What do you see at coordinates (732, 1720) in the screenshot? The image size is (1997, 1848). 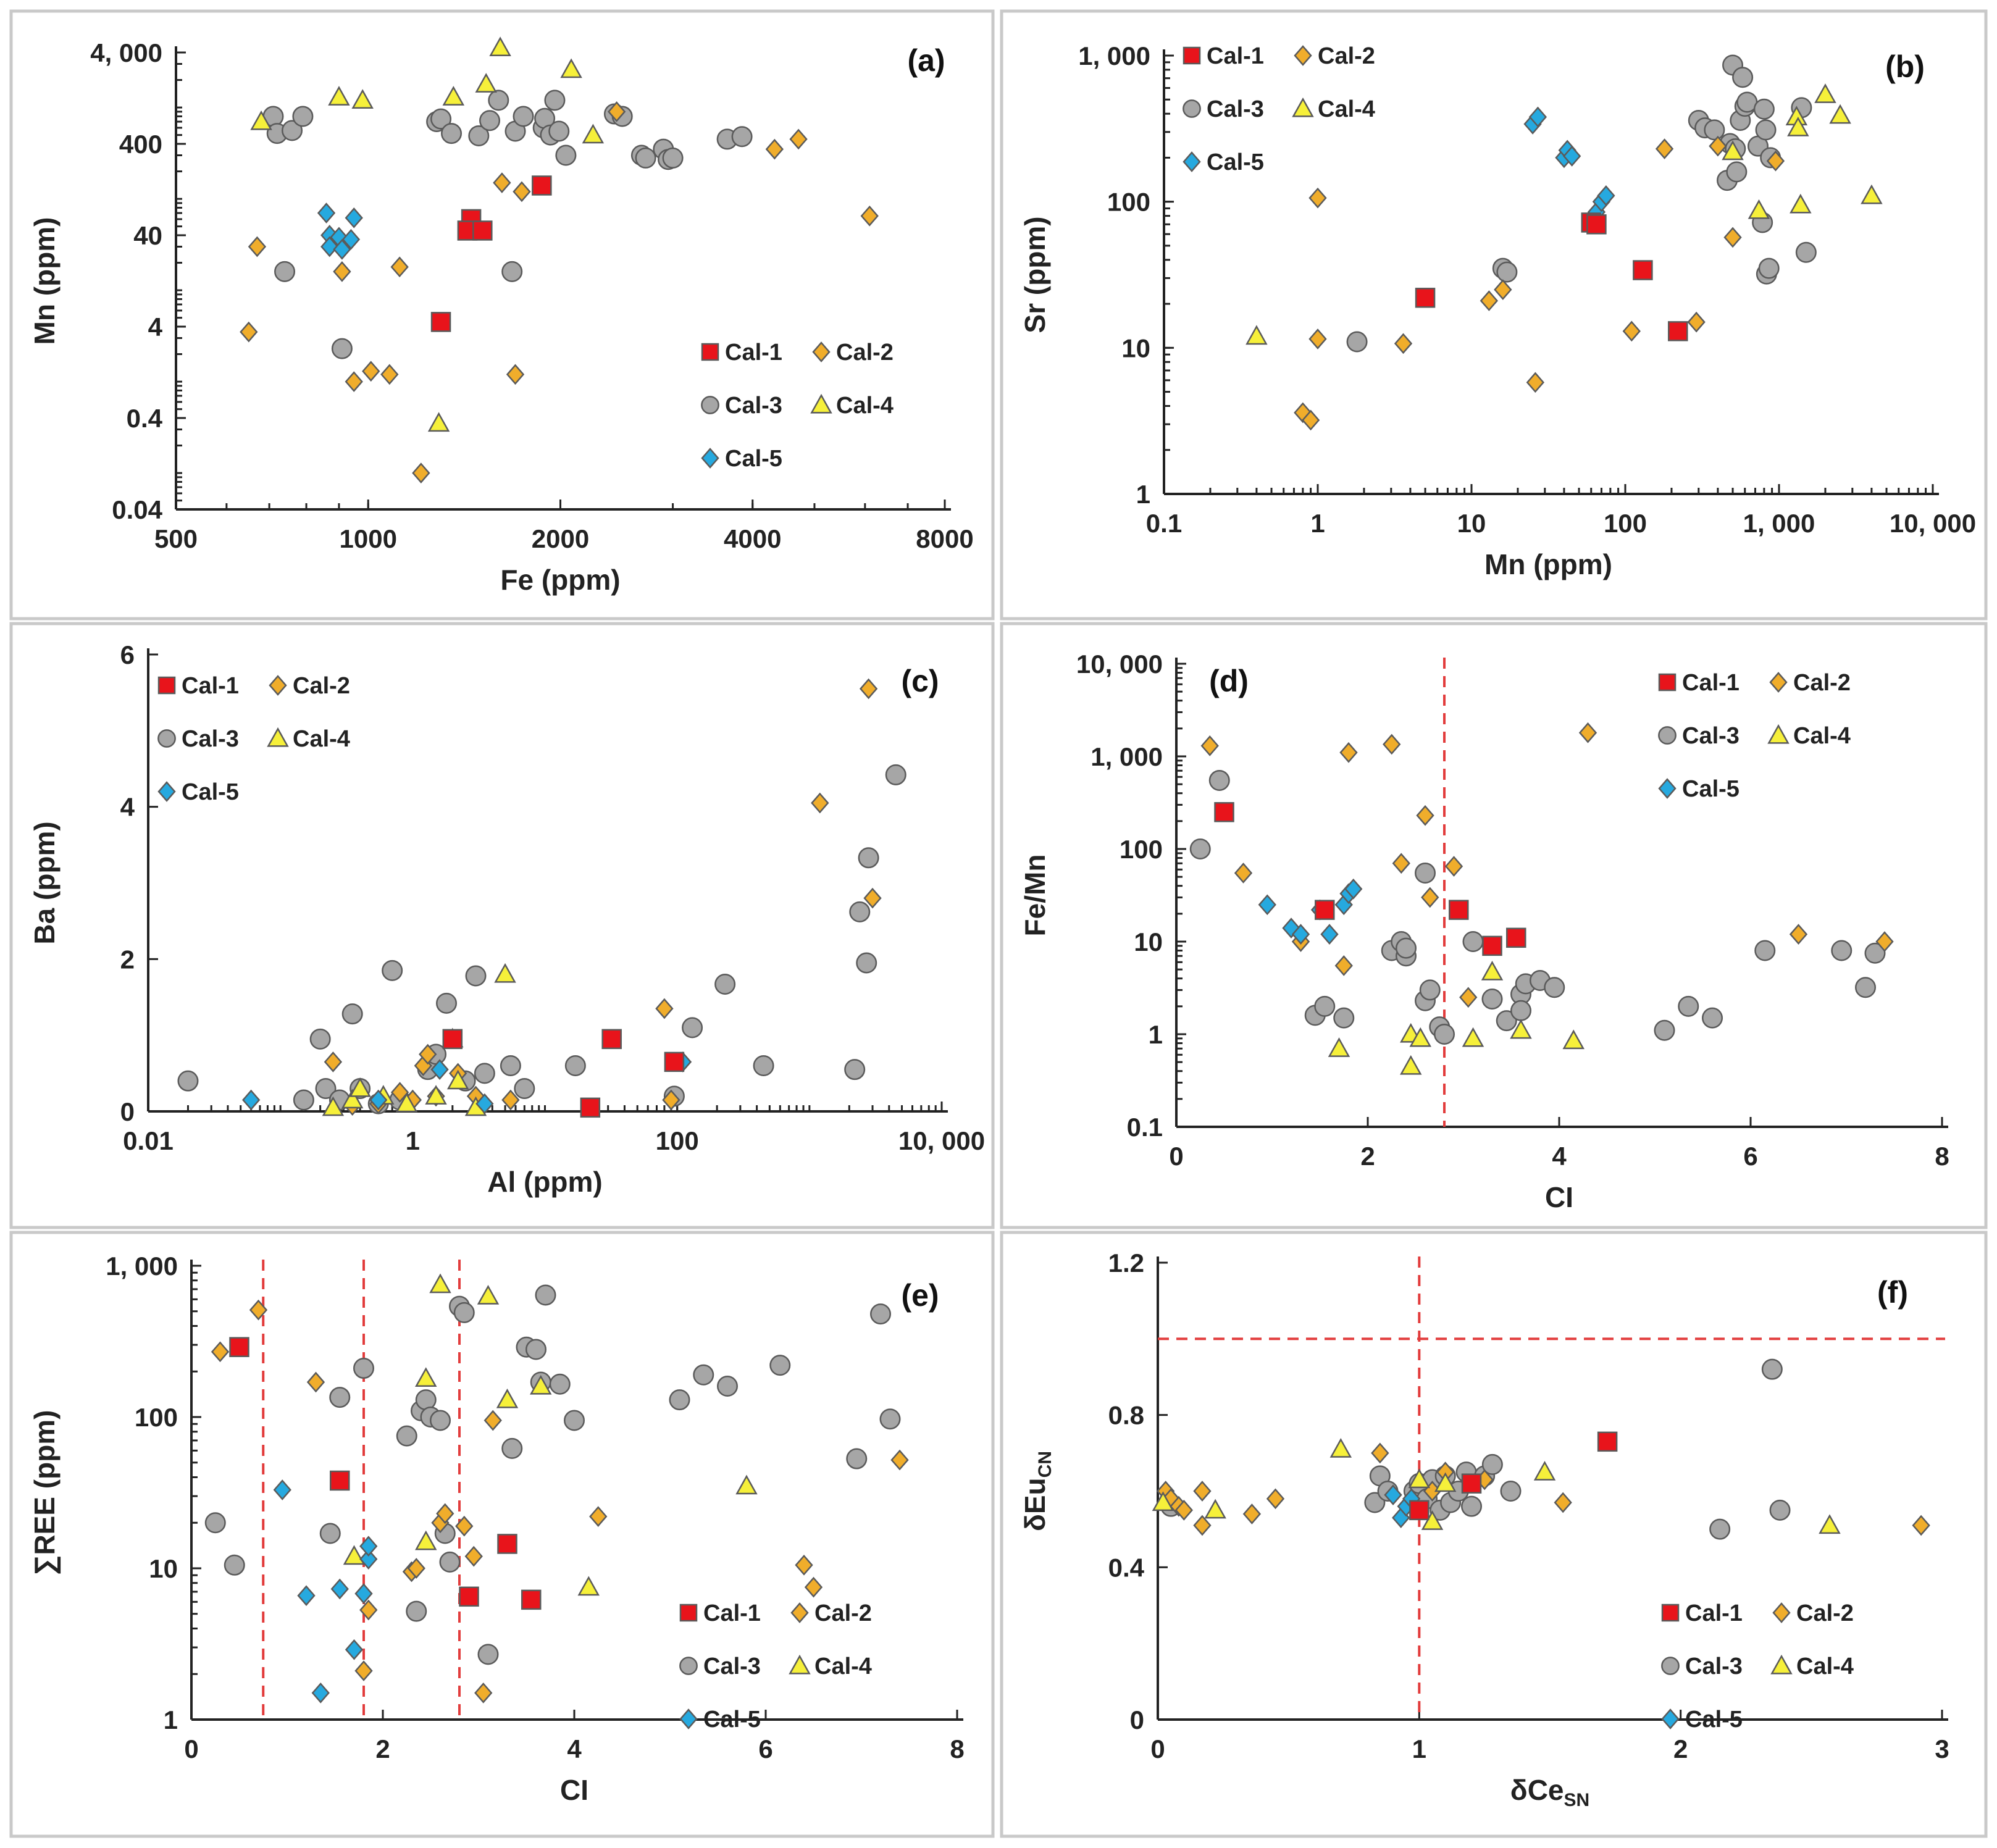 I see `legend-label: Cal-5` at bounding box center [732, 1720].